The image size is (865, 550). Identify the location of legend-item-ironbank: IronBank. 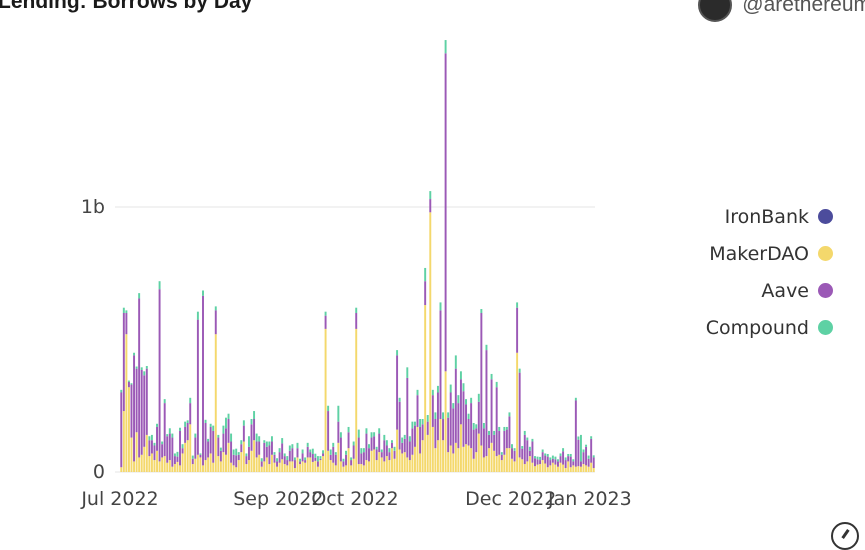
(769, 216).